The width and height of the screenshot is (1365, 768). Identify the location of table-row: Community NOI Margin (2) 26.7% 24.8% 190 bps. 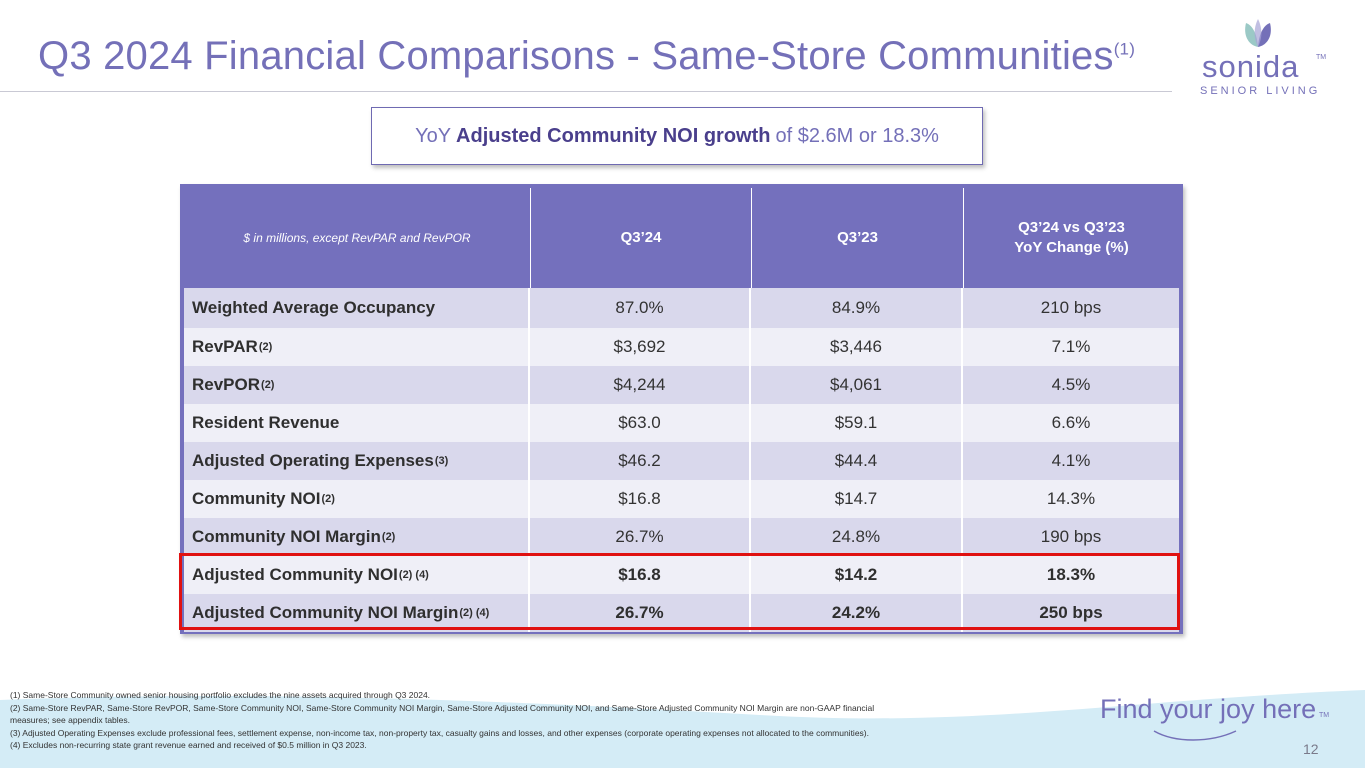
(681, 537).